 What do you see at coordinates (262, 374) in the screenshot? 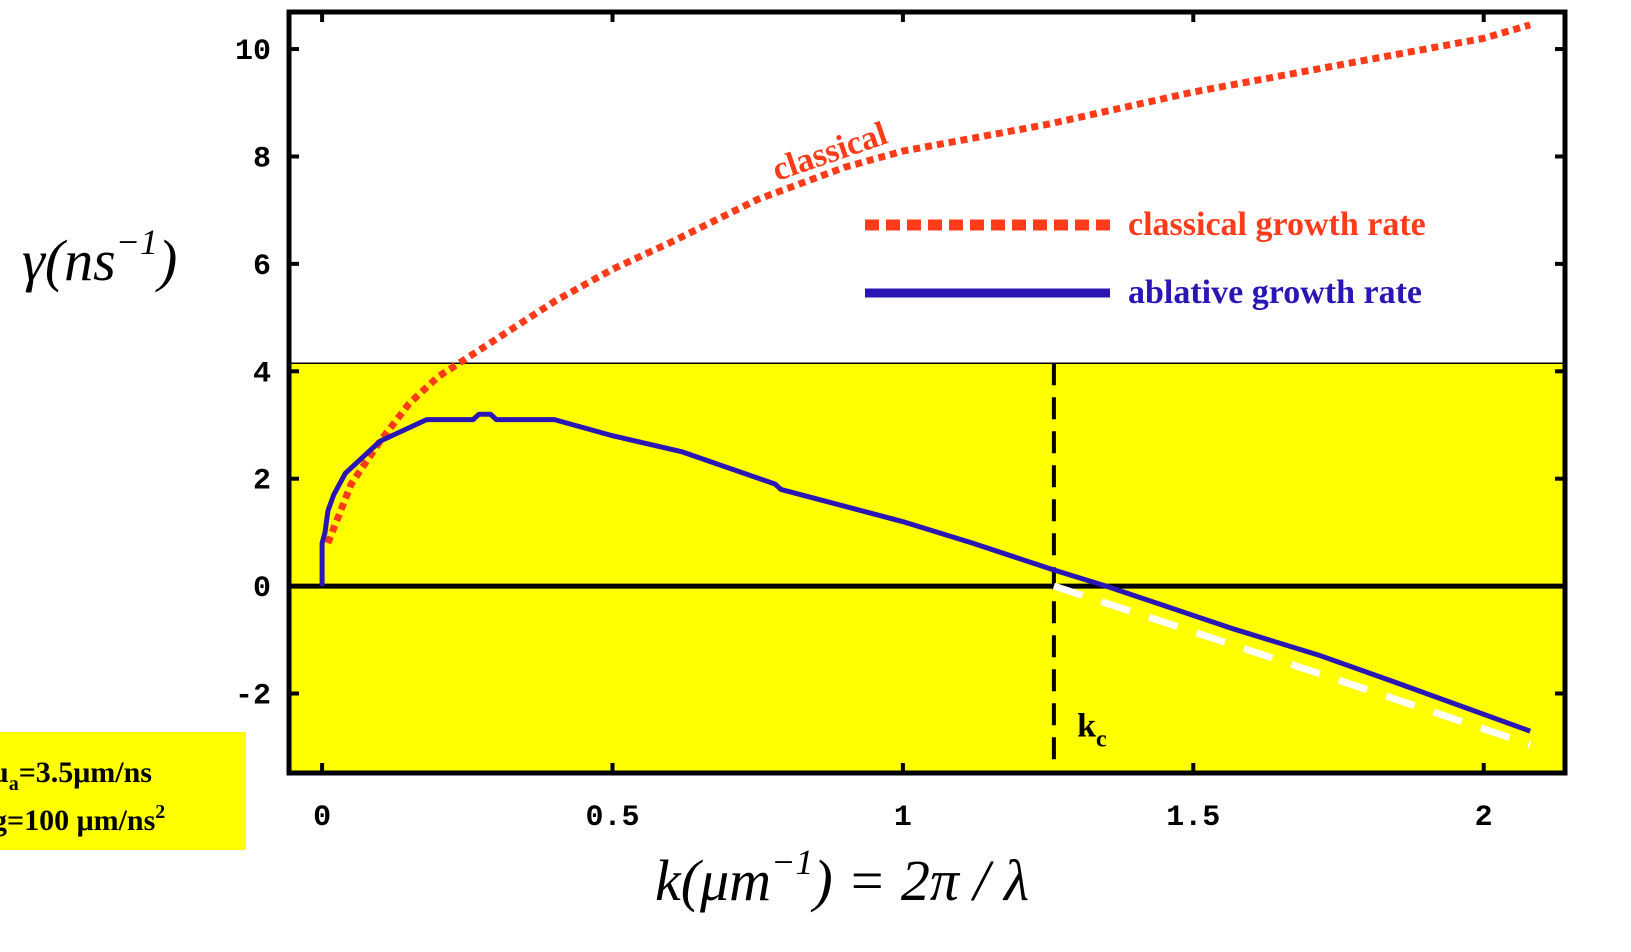
I see `y-tick-label: 4` at bounding box center [262, 374].